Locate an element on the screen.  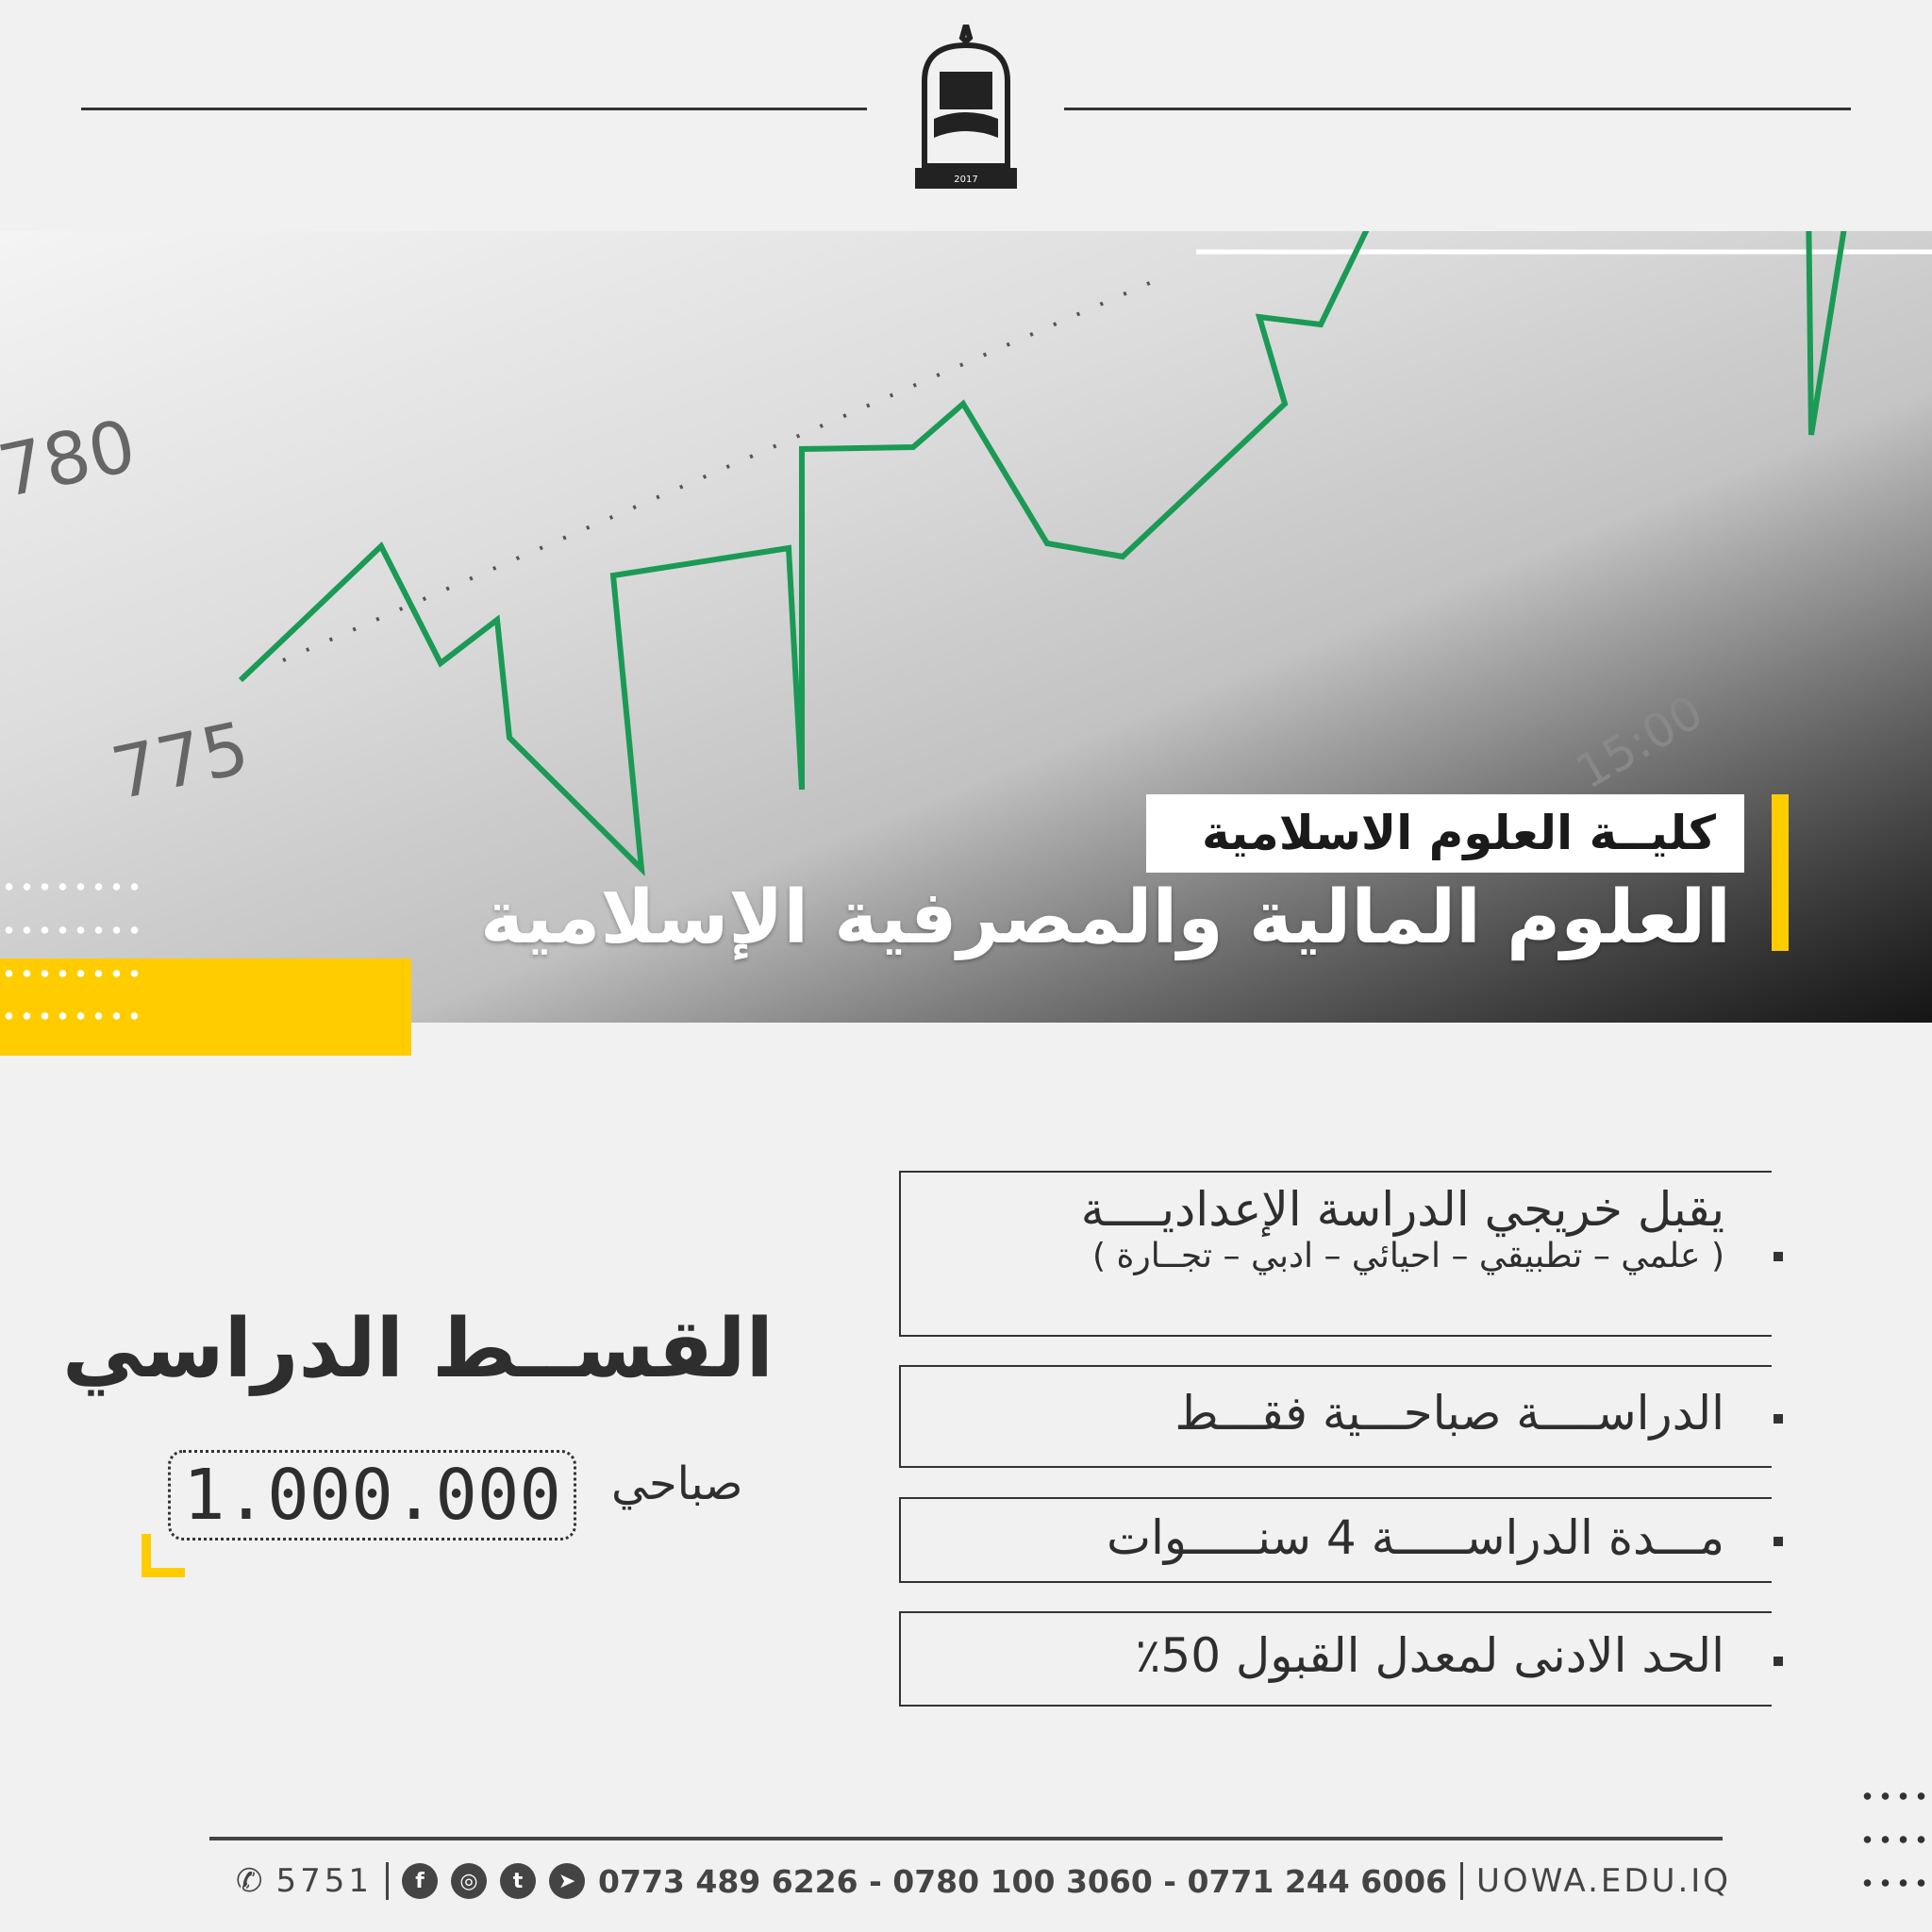
instagram-icon: ◎ is located at coordinates (470, 1881).